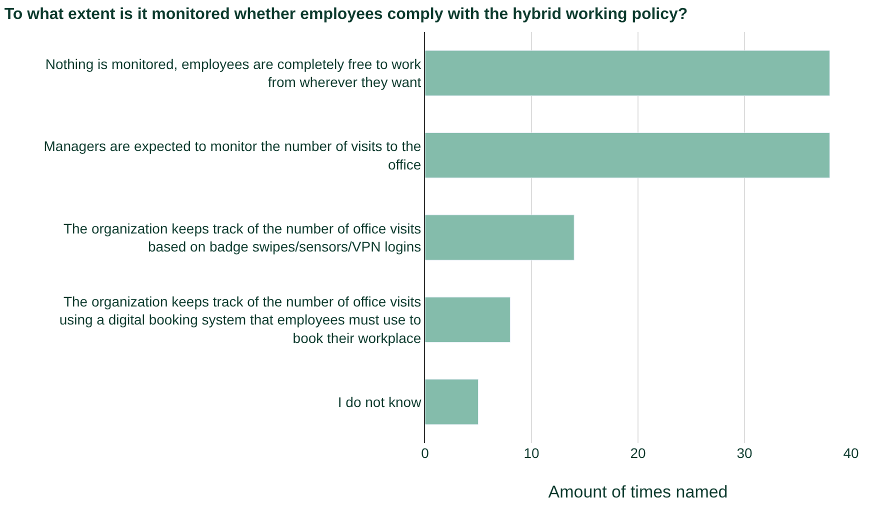  What do you see at coordinates (233, 155) in the screenshot?
I see `y-tick-label: Managers are expected to monitor the number of visits to the office` at bounding box center [233, 155].